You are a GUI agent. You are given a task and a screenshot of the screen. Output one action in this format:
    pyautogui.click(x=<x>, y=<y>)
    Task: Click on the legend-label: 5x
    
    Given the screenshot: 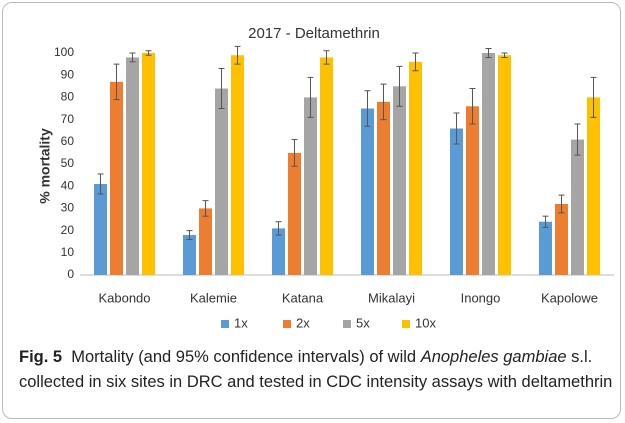 What is the action you would take?
    pyautogui.click(x=363, y=322)
    